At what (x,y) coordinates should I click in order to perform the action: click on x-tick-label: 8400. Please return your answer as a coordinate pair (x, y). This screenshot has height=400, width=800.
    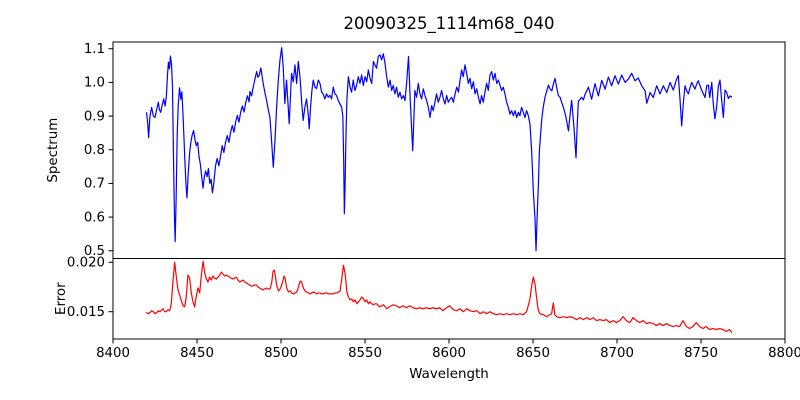
    Looking at the image, I should click on (113, 353).